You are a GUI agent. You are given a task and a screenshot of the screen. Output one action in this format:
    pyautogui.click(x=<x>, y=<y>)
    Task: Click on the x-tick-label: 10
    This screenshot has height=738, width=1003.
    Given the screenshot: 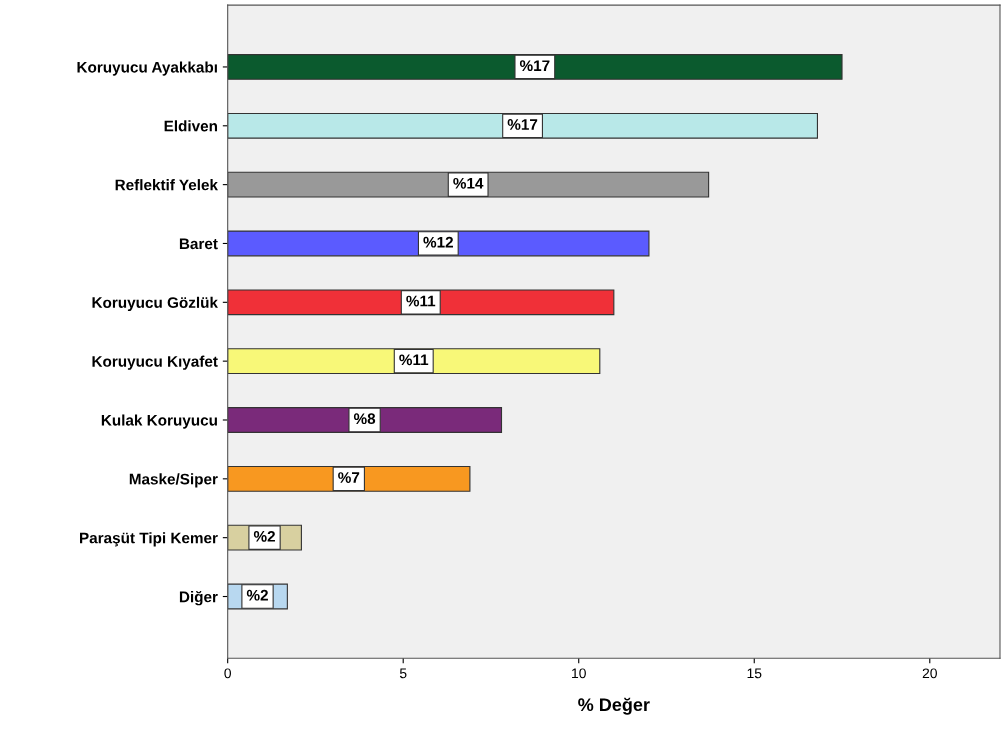 What is the action you would take?
    pyautogui.click(x=579, y=673)
    